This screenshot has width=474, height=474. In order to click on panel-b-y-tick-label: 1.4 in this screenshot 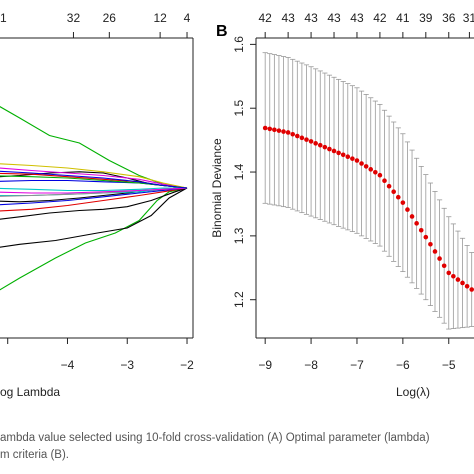, I will do `click(239, 171)`.